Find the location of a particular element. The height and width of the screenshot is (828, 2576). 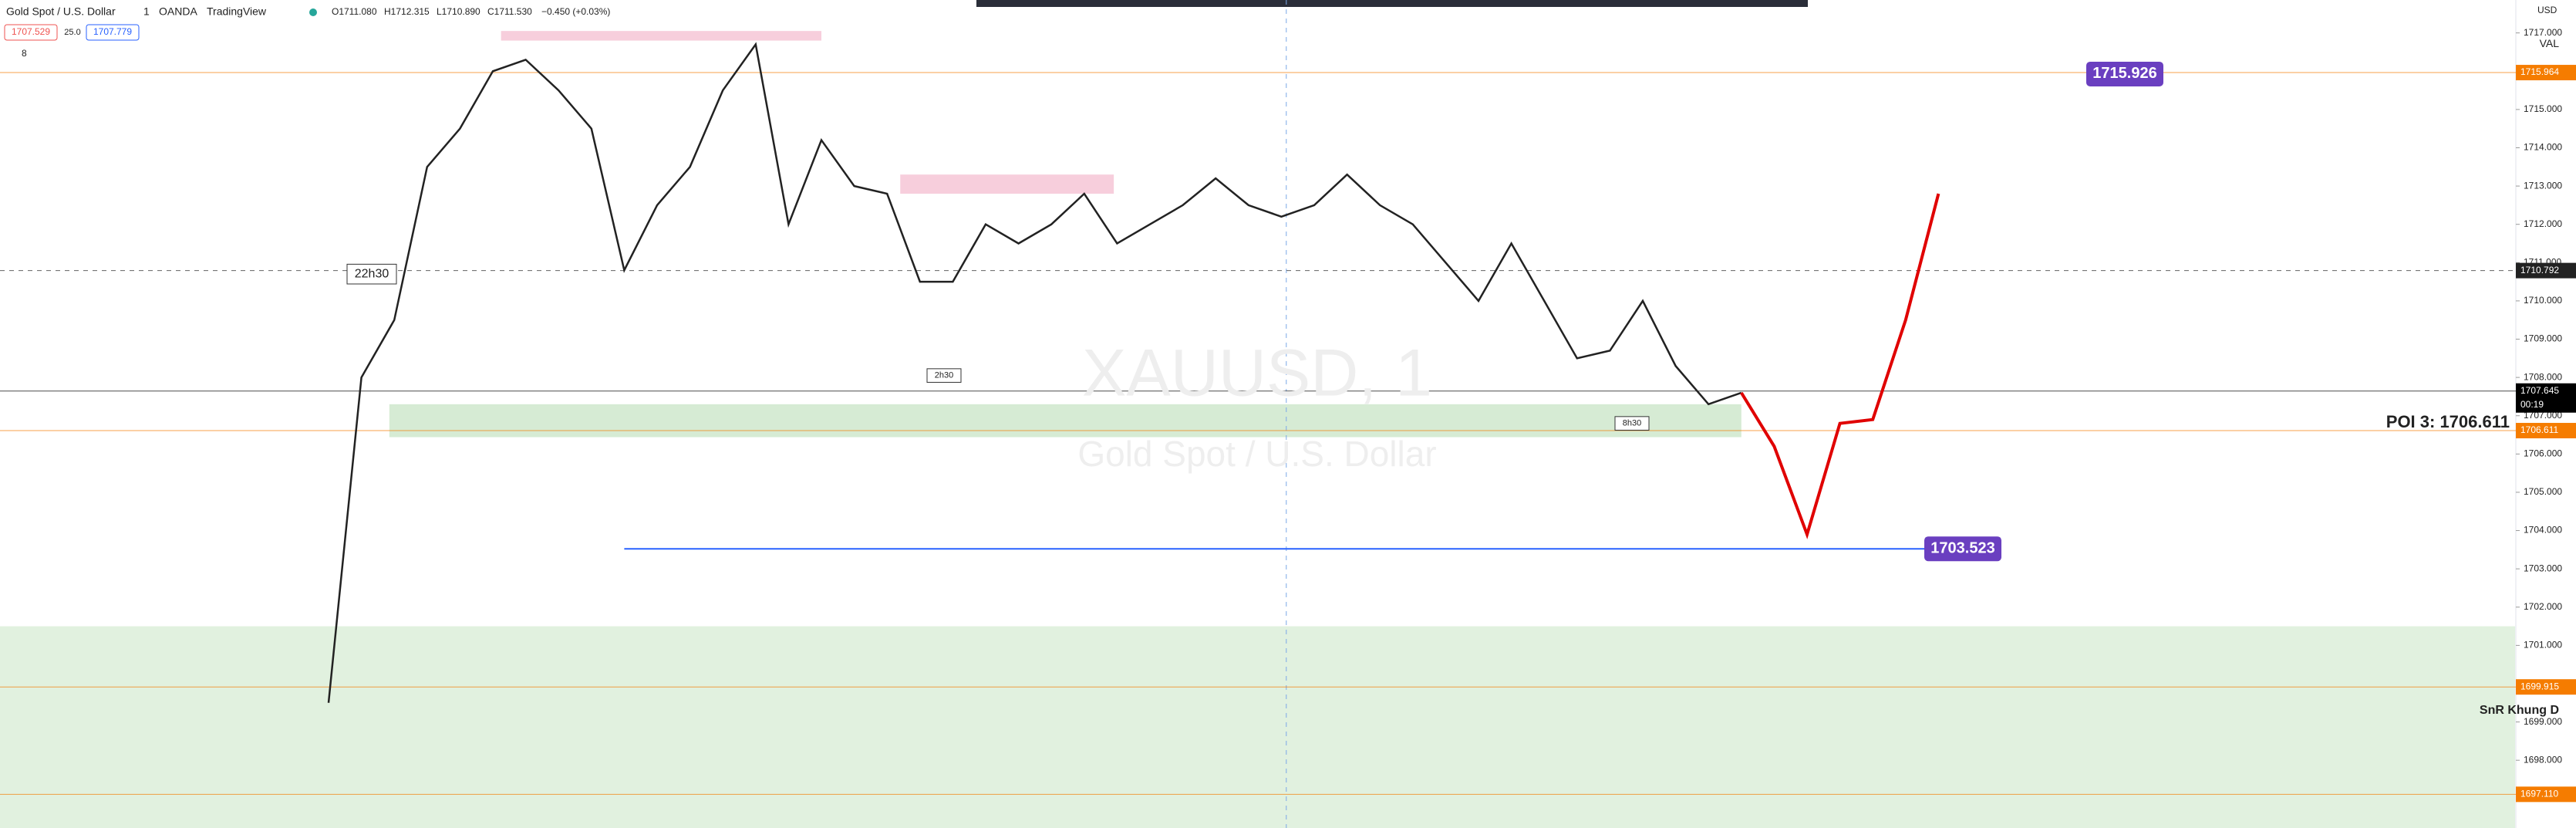

interval: 1 is located at coordinates (146, 11).